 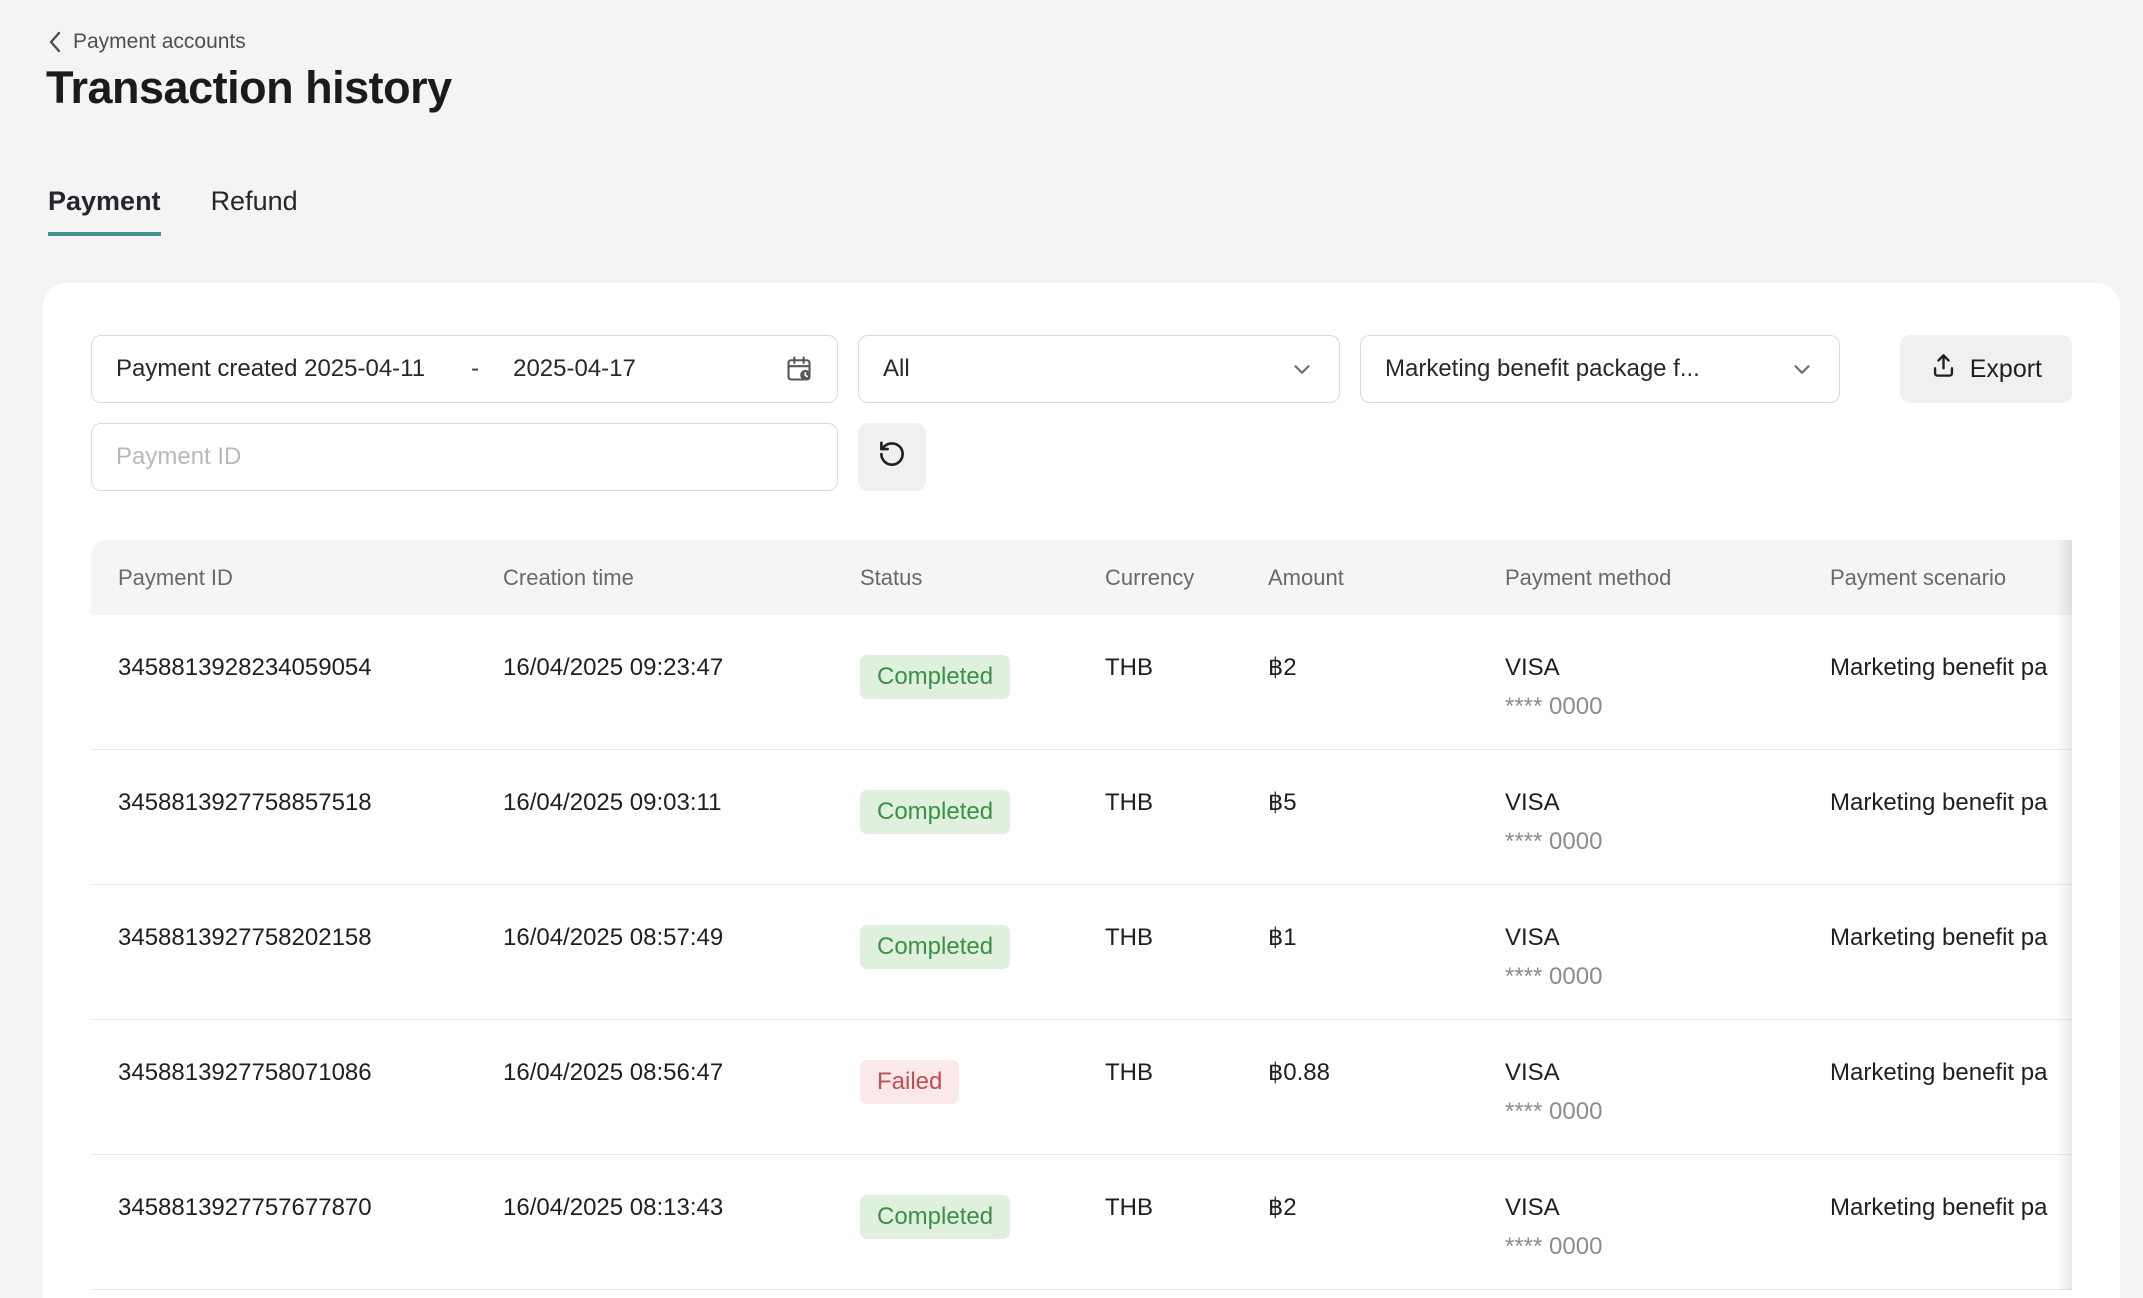 I want to click on column-header-payment-scenario: Payment scenario, so click(x=1918, y=577).